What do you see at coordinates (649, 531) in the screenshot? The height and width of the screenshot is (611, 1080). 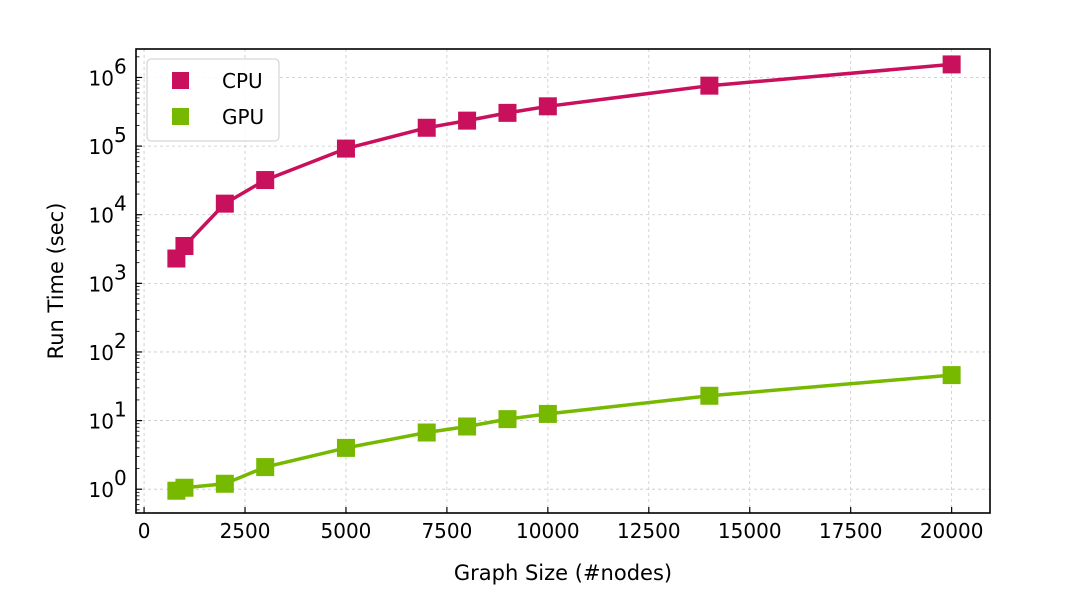 I see `x-tick-label: 12500` at bounding box center [649, 531].